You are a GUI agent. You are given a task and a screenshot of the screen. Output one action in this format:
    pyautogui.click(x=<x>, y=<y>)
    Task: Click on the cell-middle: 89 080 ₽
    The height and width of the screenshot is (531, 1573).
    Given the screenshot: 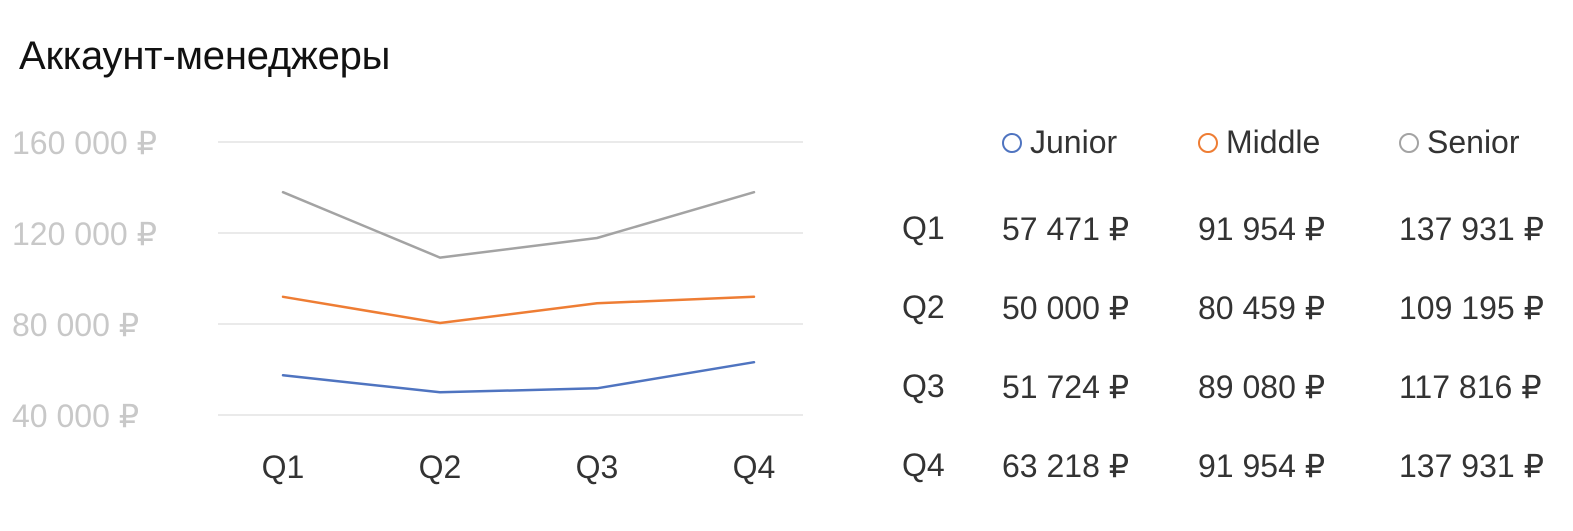 What is the action you would take?
    pyautogui.click(x=1262, y=387)
    